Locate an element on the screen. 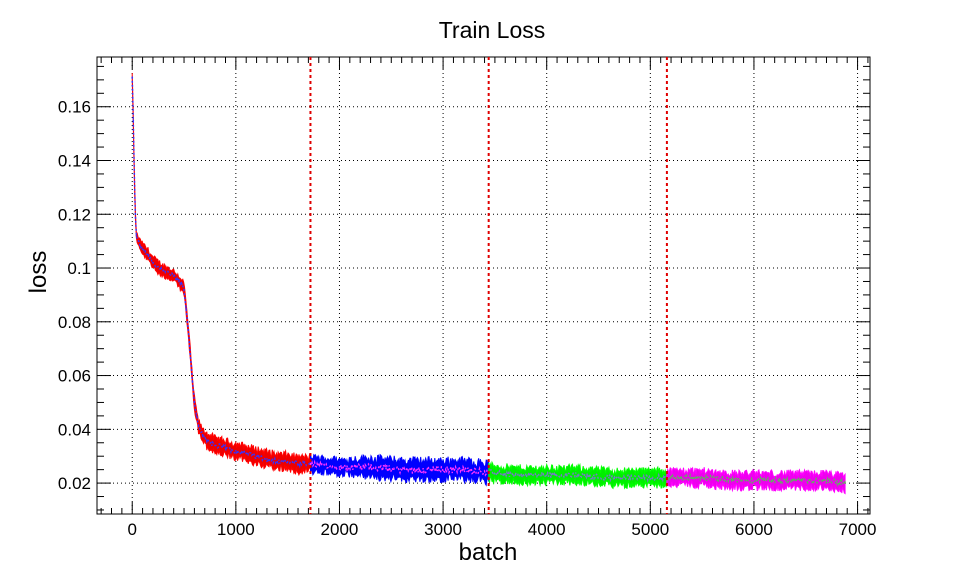  x-axis-title: batch is located at coordinates (488, 552).